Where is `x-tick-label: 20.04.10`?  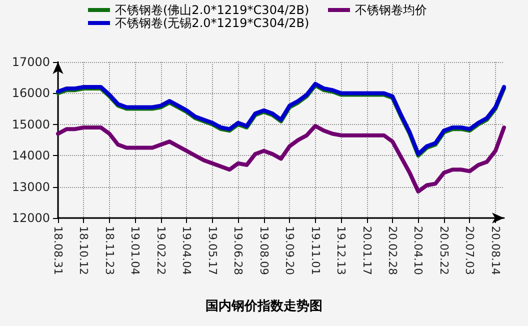 x-tick-label: 20.04.10 is located at coordinates (418, 250).